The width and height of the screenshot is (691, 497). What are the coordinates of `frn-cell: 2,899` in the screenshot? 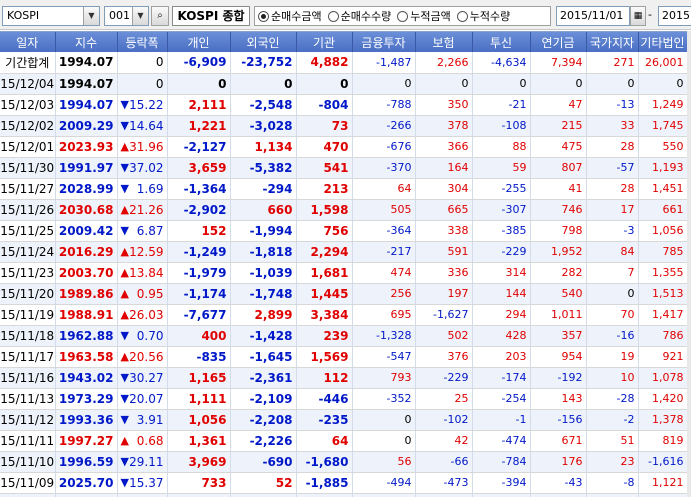 It's located at (263, 315).